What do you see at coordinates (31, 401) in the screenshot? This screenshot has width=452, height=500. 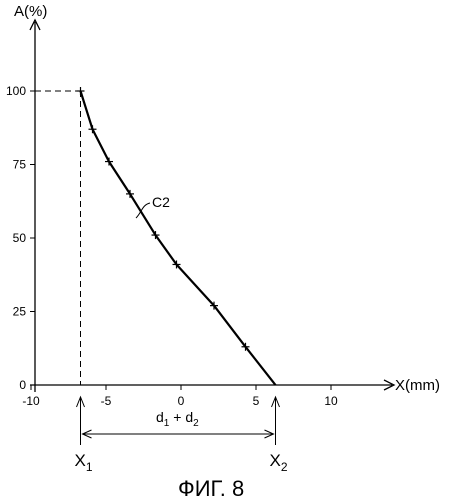 I see `x-tick-label: -10` at bounding box center [31, 401].